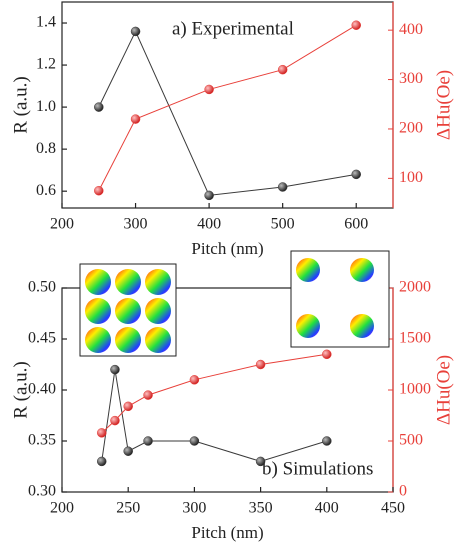 This screenshot has height=544, width=461. What do you see at coordinates (234, 303) in the screenshot?
I see `inset-images` at bounding box center [234, 303].